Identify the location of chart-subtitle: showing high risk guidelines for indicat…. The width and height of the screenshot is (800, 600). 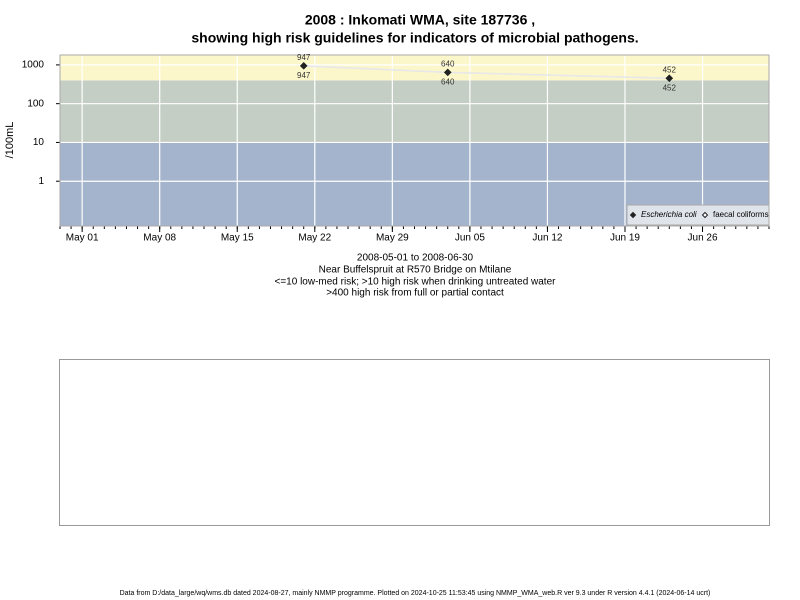
(414, 38).